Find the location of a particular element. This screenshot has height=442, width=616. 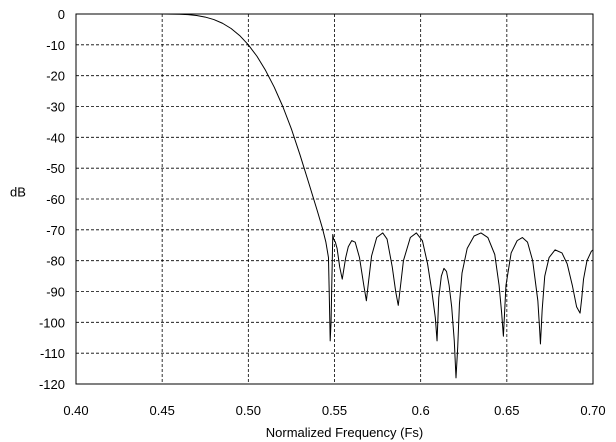

y-tick-label: -80 is located at coordinates (55, 261).